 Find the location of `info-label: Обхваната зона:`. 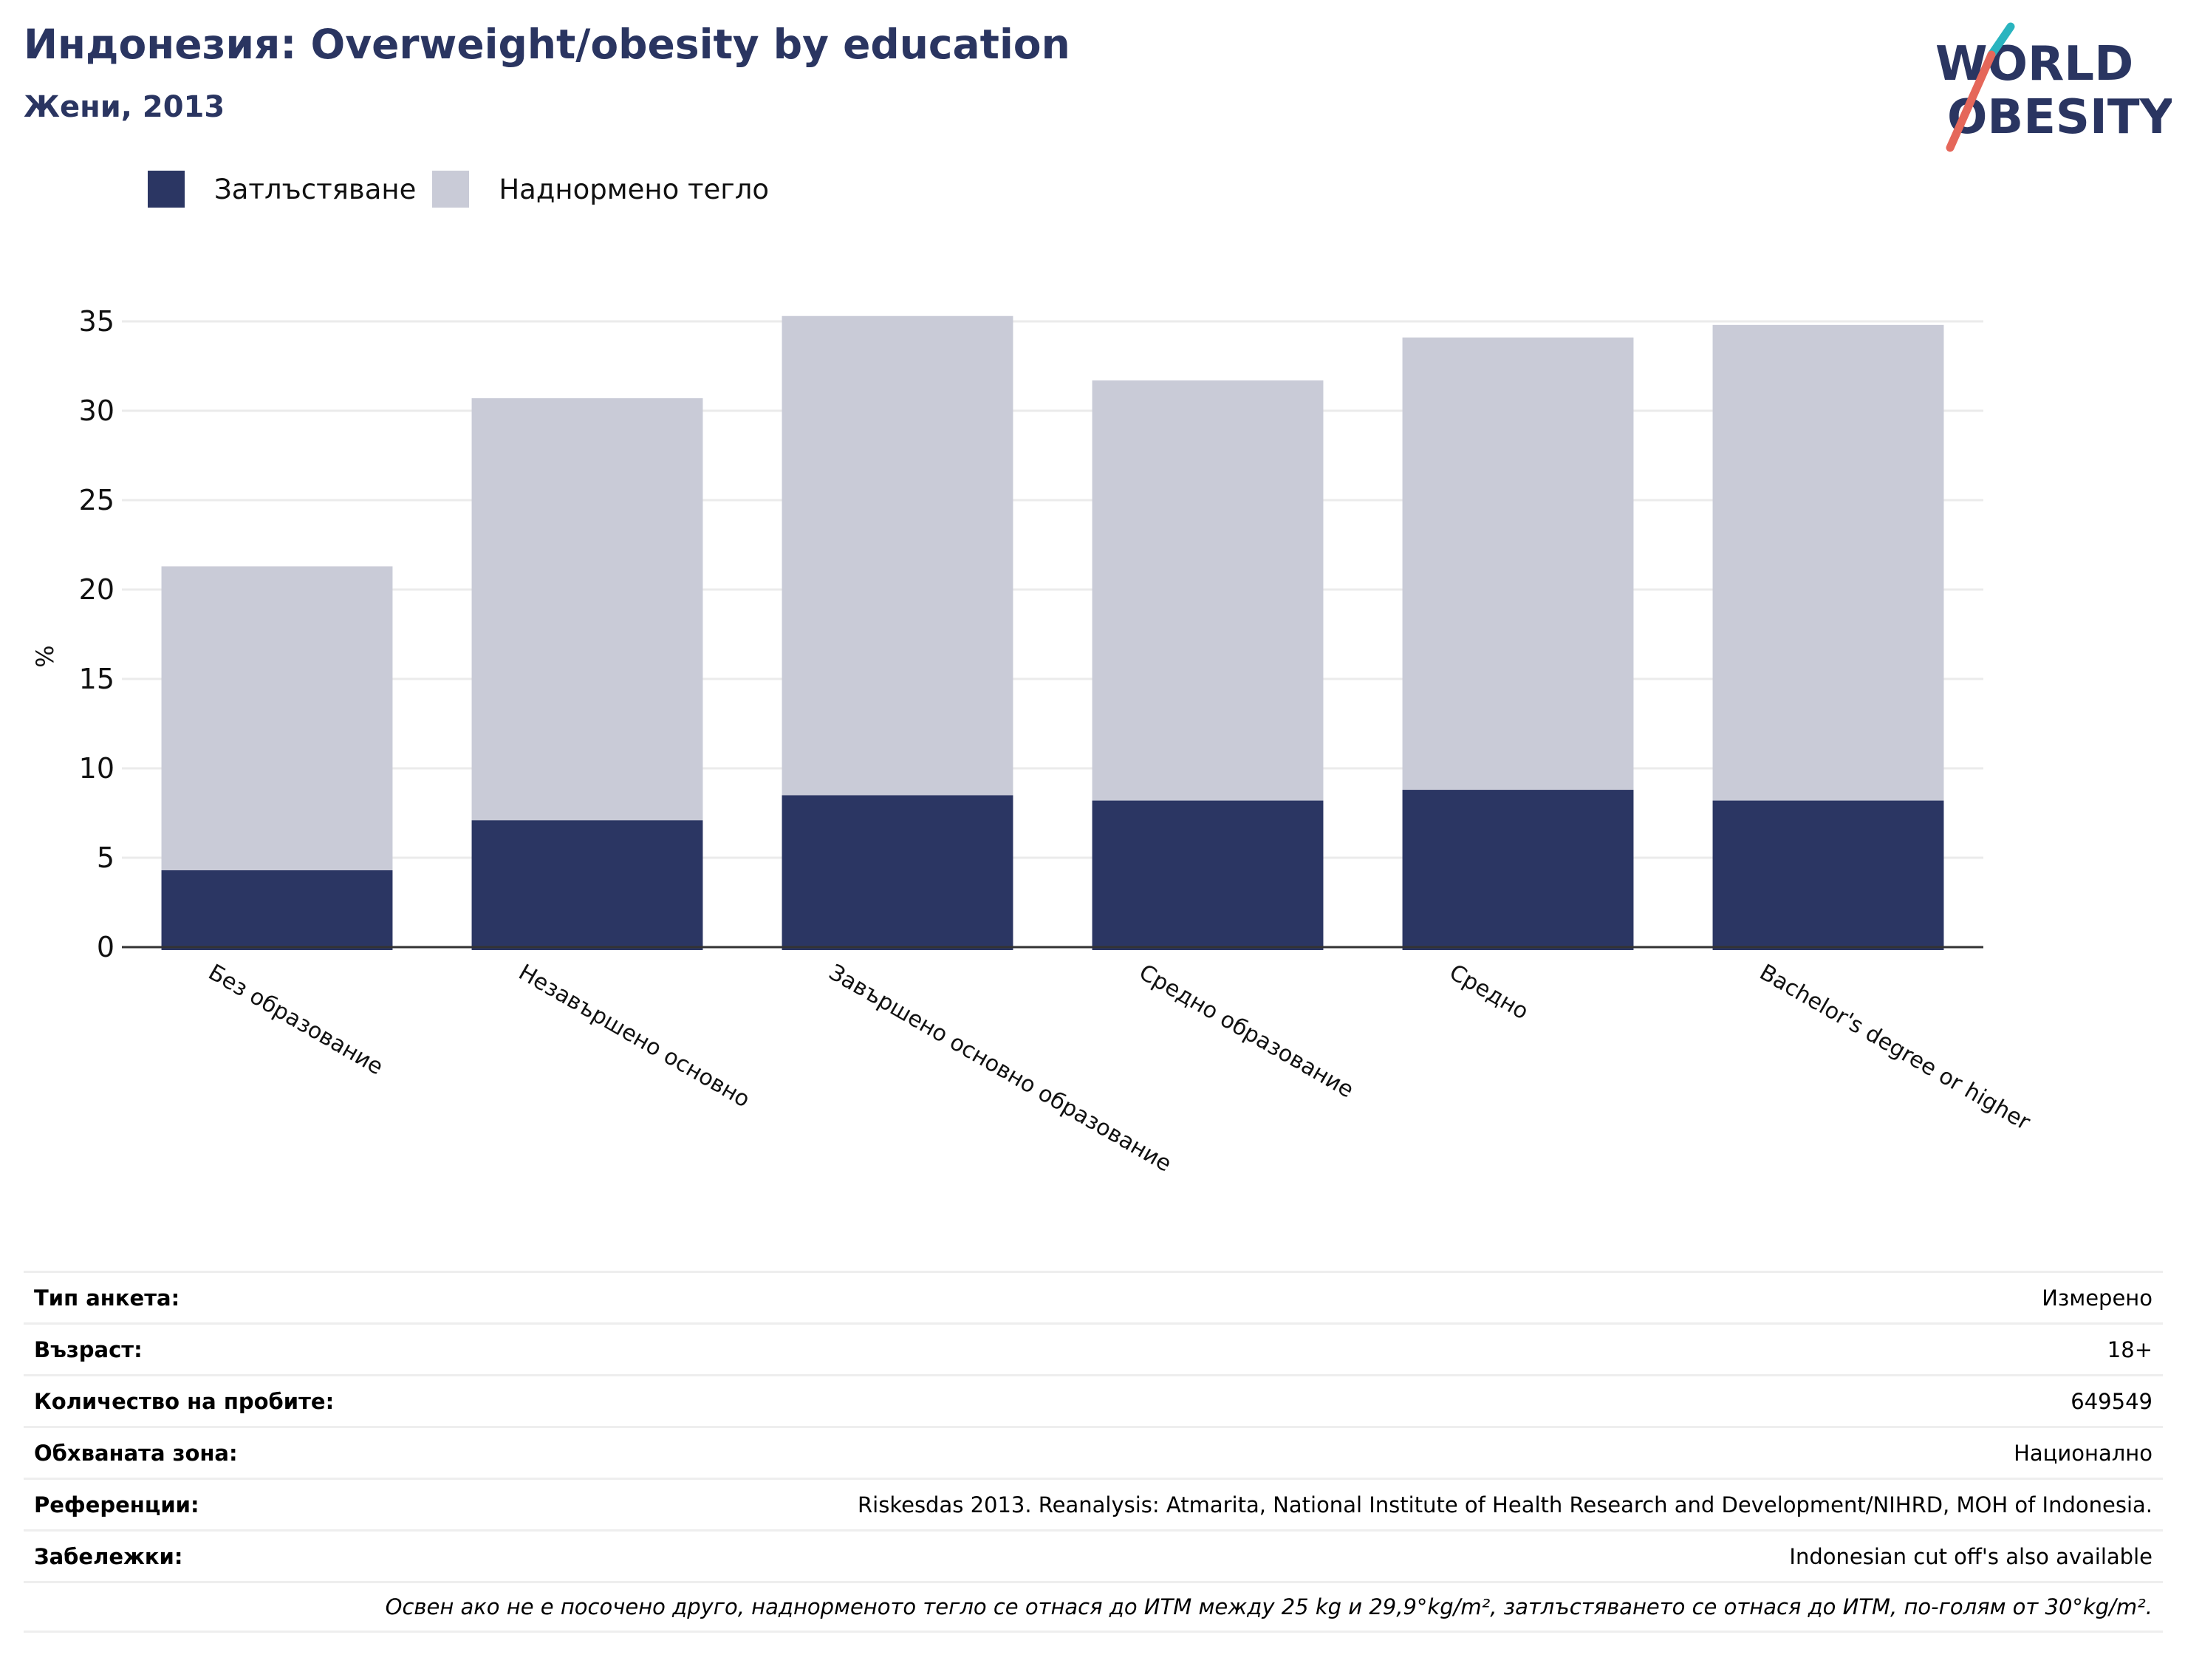

info-label: Обхваната зона: is located at coordinates (136, 1453).